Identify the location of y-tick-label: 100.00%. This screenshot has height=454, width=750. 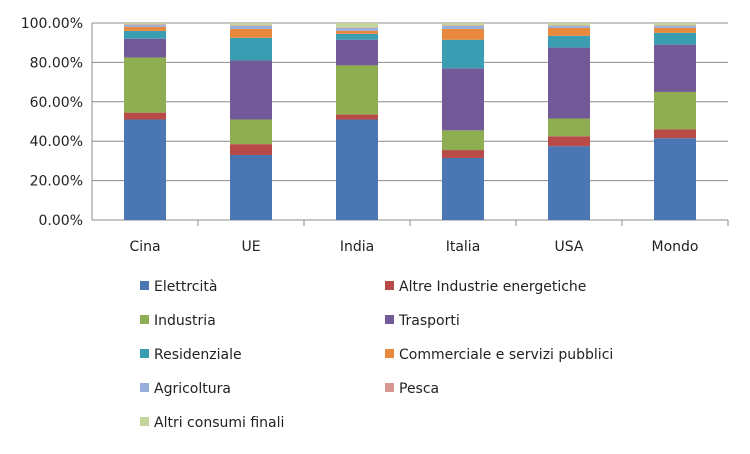
(52, 24).